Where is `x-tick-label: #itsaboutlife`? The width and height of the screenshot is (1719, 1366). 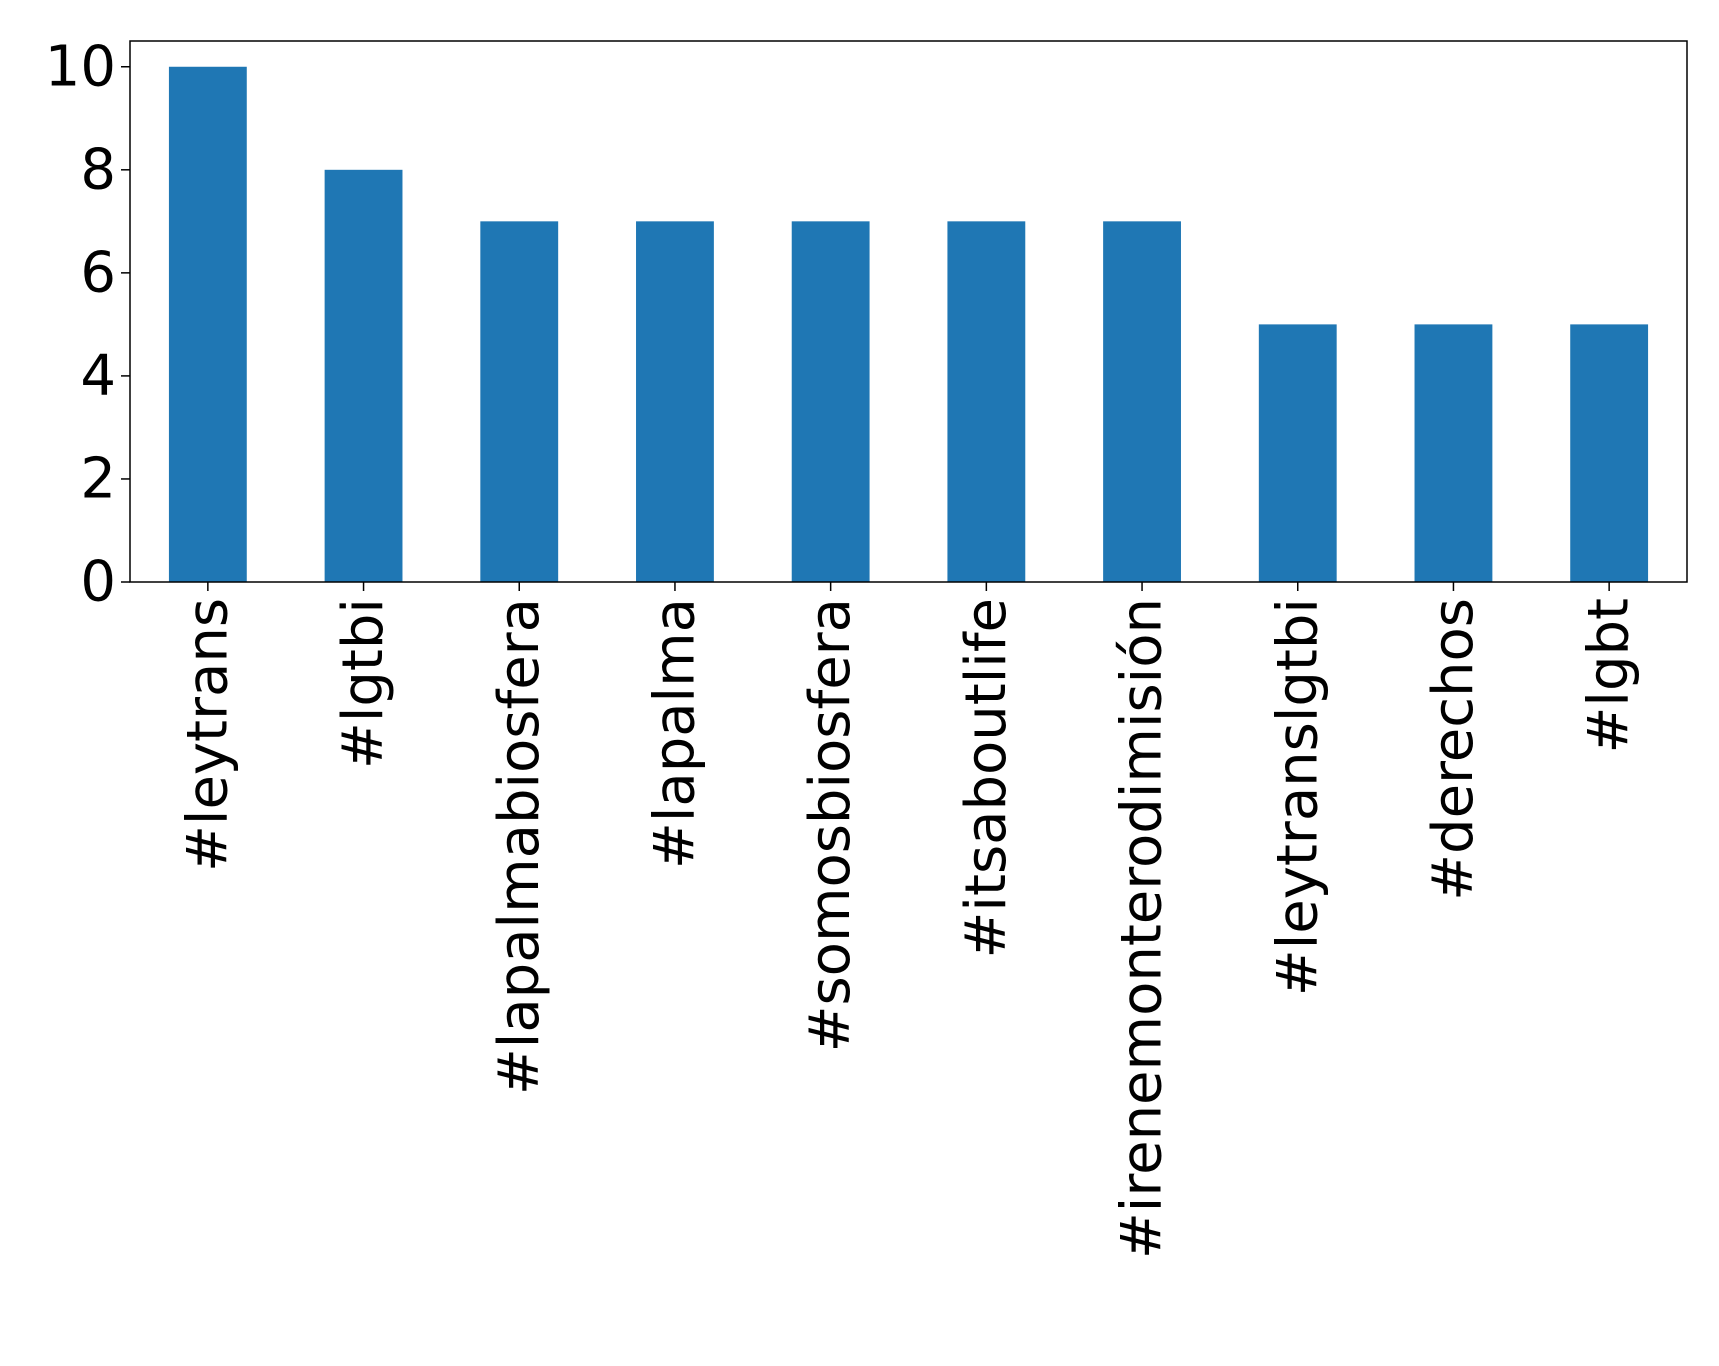 x-tick-label: #itsaboutlife is located at coordinates (986, 778).